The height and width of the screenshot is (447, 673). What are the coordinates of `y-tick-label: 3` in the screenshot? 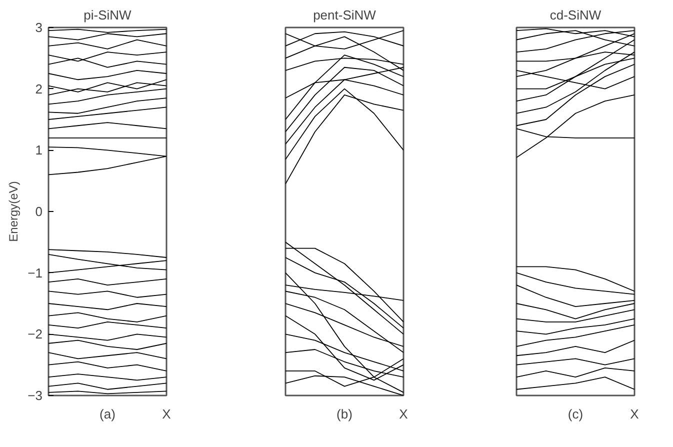 It's located at (39, 27).